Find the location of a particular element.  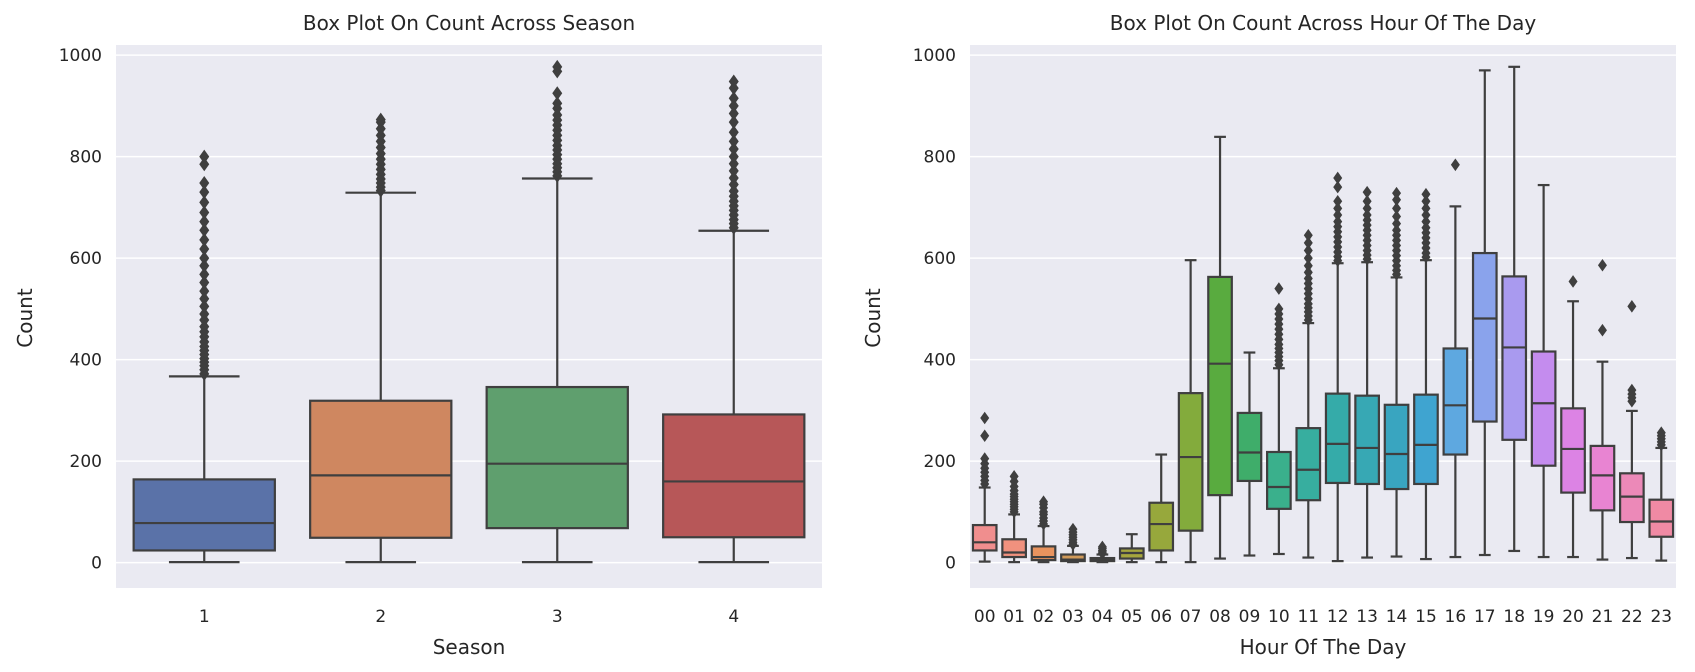

x-tick-label: 14 is located at coordinates (1397, 617).